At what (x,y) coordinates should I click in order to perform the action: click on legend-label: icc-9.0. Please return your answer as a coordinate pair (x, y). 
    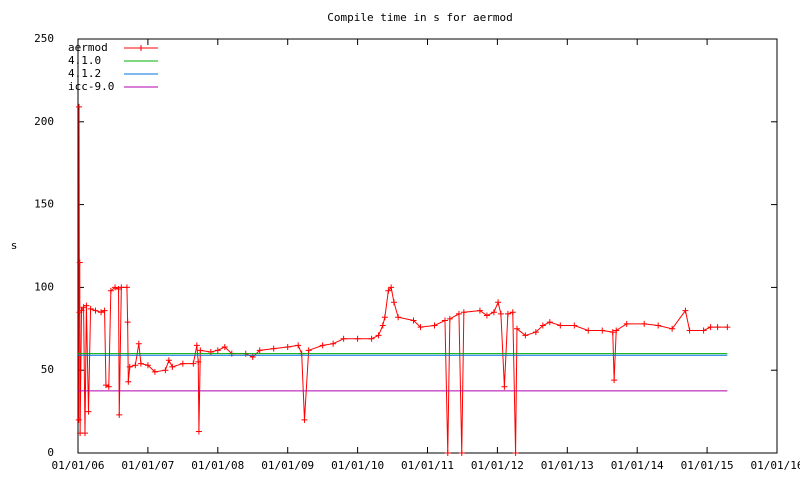
    Looking at the image, I should click on (91, 86).